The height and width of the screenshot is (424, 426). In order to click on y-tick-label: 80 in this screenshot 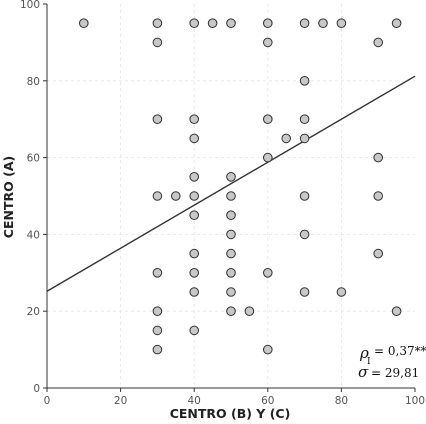, I will do `click(33, 82)`.